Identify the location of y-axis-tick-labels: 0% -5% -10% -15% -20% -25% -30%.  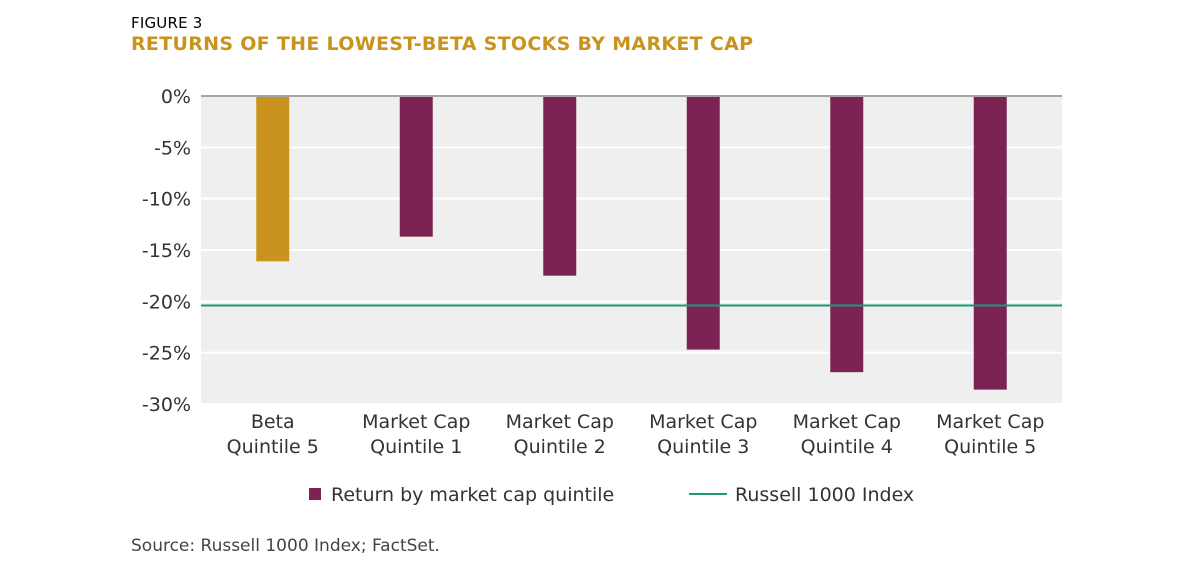
(166, 251).